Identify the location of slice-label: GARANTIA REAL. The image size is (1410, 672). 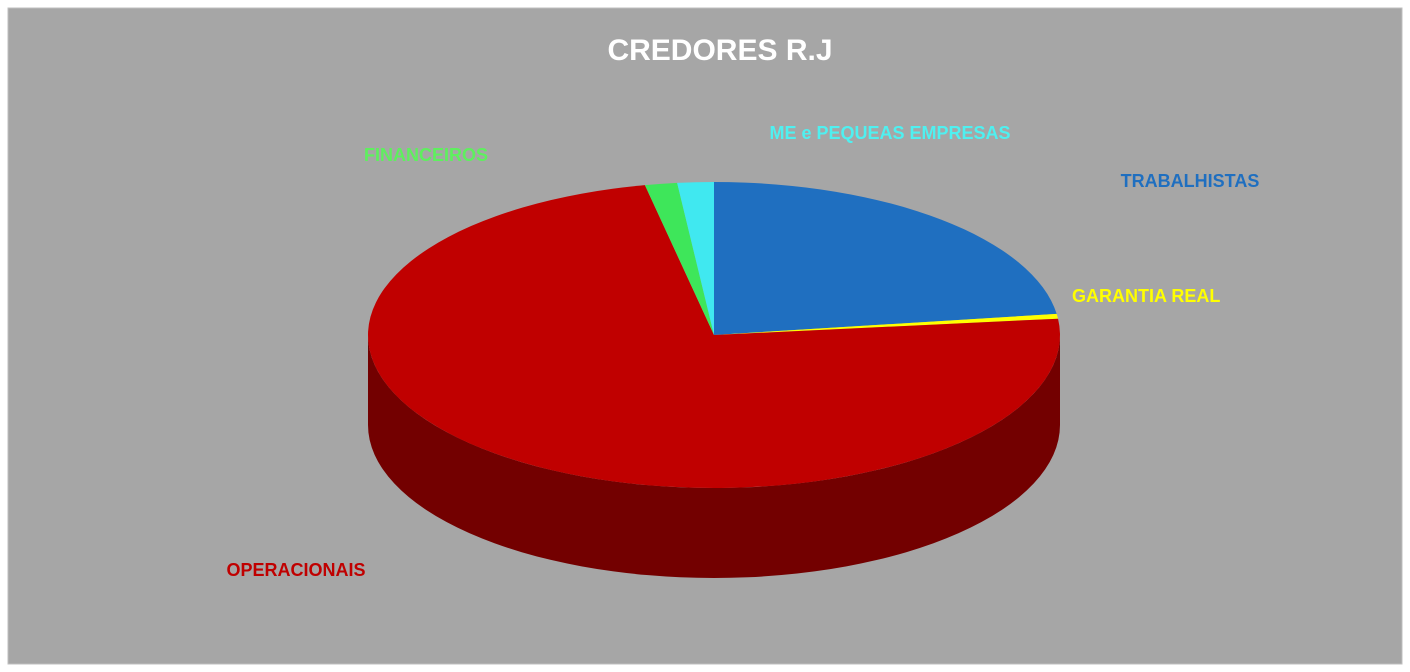
(1146, 296).